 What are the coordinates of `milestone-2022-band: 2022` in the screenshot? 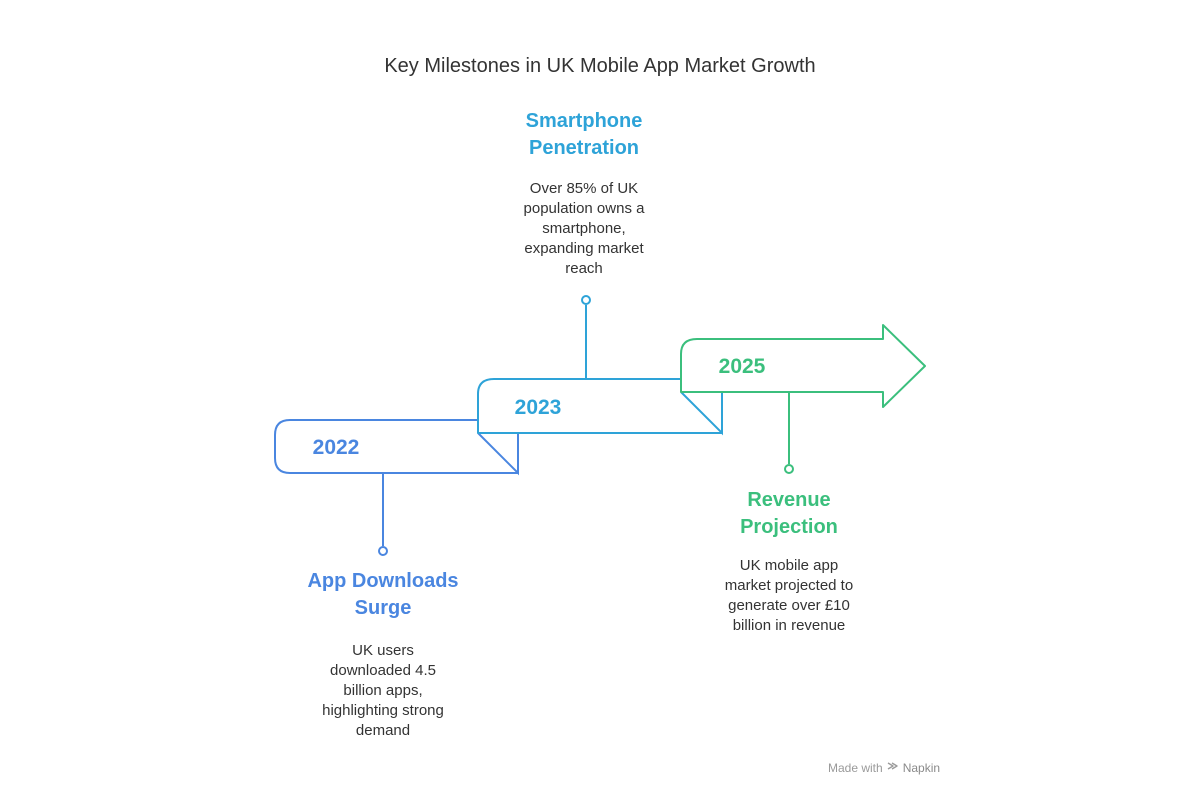 It's located at (396, 487).